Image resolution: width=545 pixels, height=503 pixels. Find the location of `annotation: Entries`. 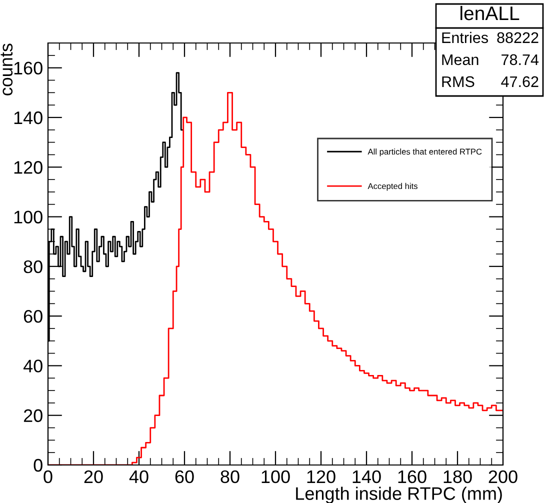

annotation: Entries is located at coordinates (465, 38).